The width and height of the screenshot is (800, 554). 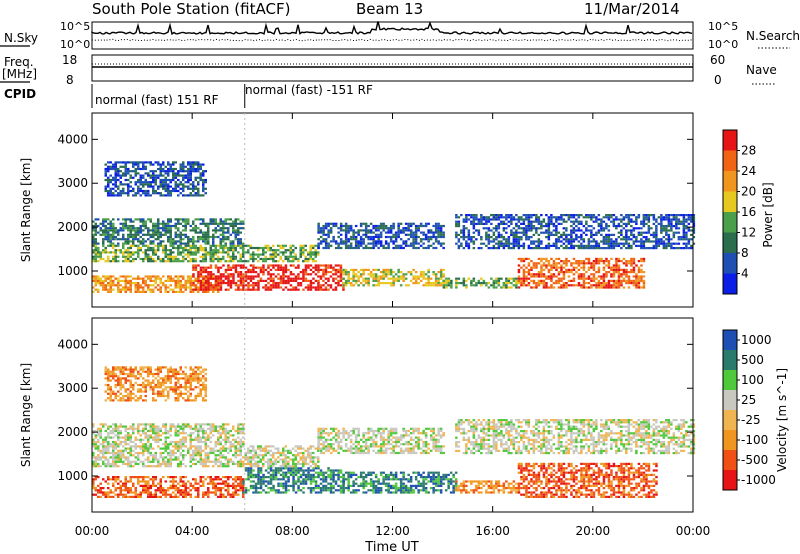 What do you see at coordinates (75, 44) in the screenshot?
I see `sky-tick-bottom: 10^0` at bounding box center [75, 44].